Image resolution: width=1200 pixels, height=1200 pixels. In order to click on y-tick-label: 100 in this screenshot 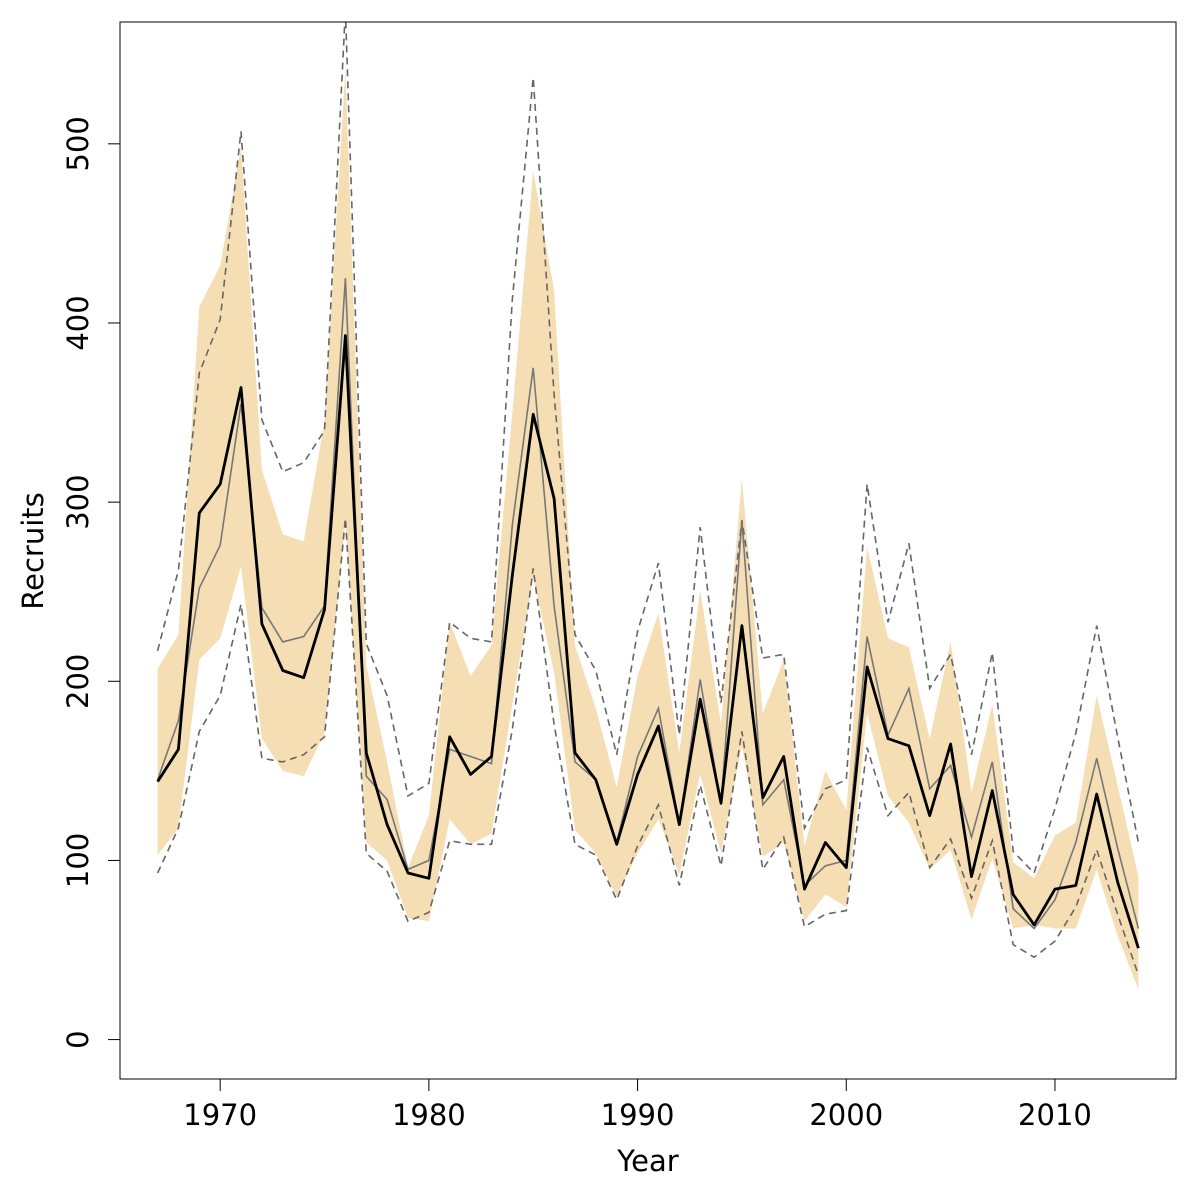, I will do `click(78, 860)`.